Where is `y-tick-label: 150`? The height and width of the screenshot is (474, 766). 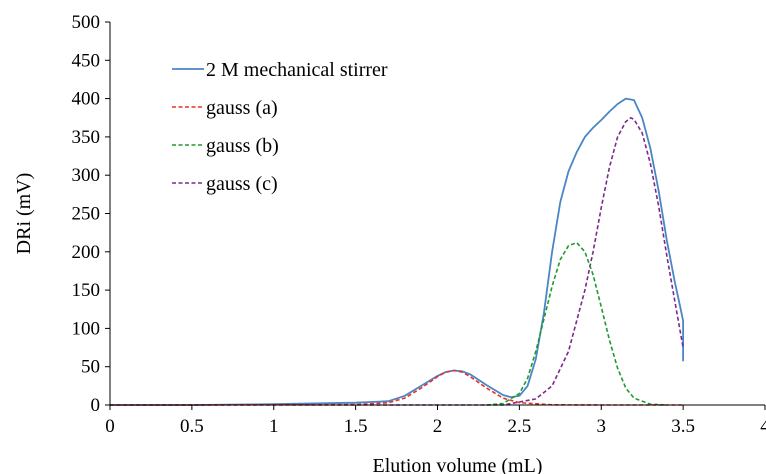
y-tick-label: 150 is located at coordinates (86, 290).